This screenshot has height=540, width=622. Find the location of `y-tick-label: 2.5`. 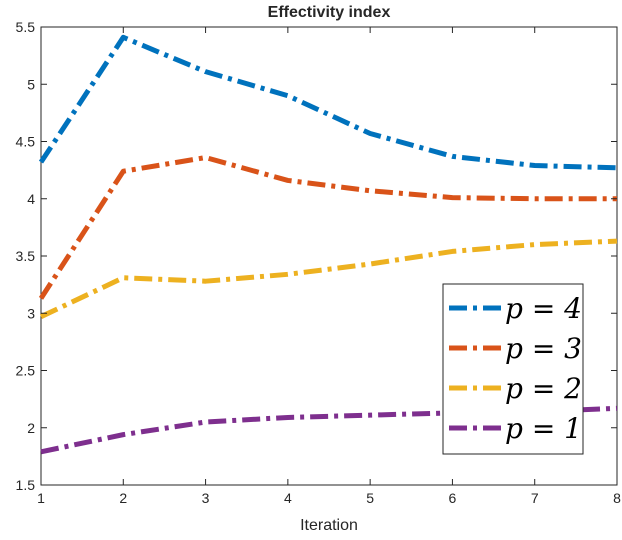

y-tick-label: 2.5 is located at coordinates (26, 371).